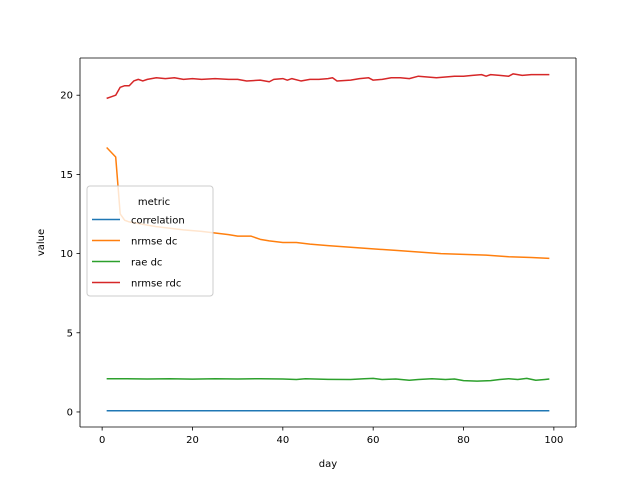 This screenshot has width=640, height=480. I want to click on x-tick-label: 80, so click(463, 440).